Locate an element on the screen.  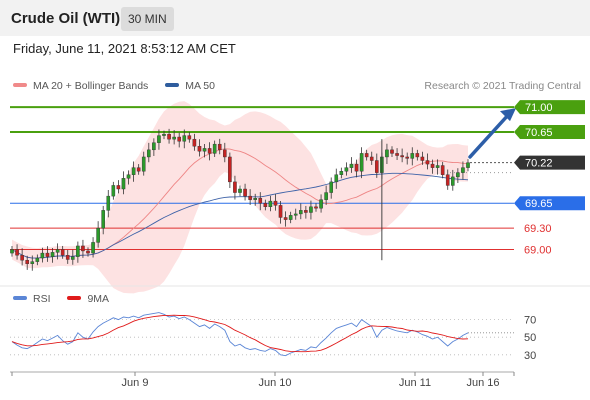
credit-text: Research © 2021 Trading Central is located at coordinates (502, 86).